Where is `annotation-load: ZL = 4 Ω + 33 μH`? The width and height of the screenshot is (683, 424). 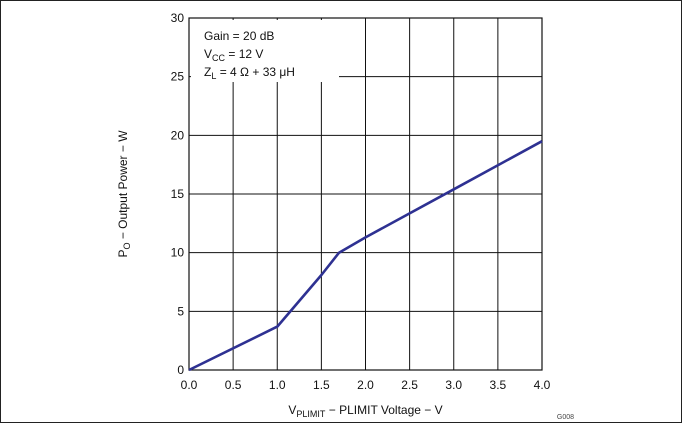 annotation-load: ZL = 4 Ω + 33 μH is located at coordinates (249, 73).